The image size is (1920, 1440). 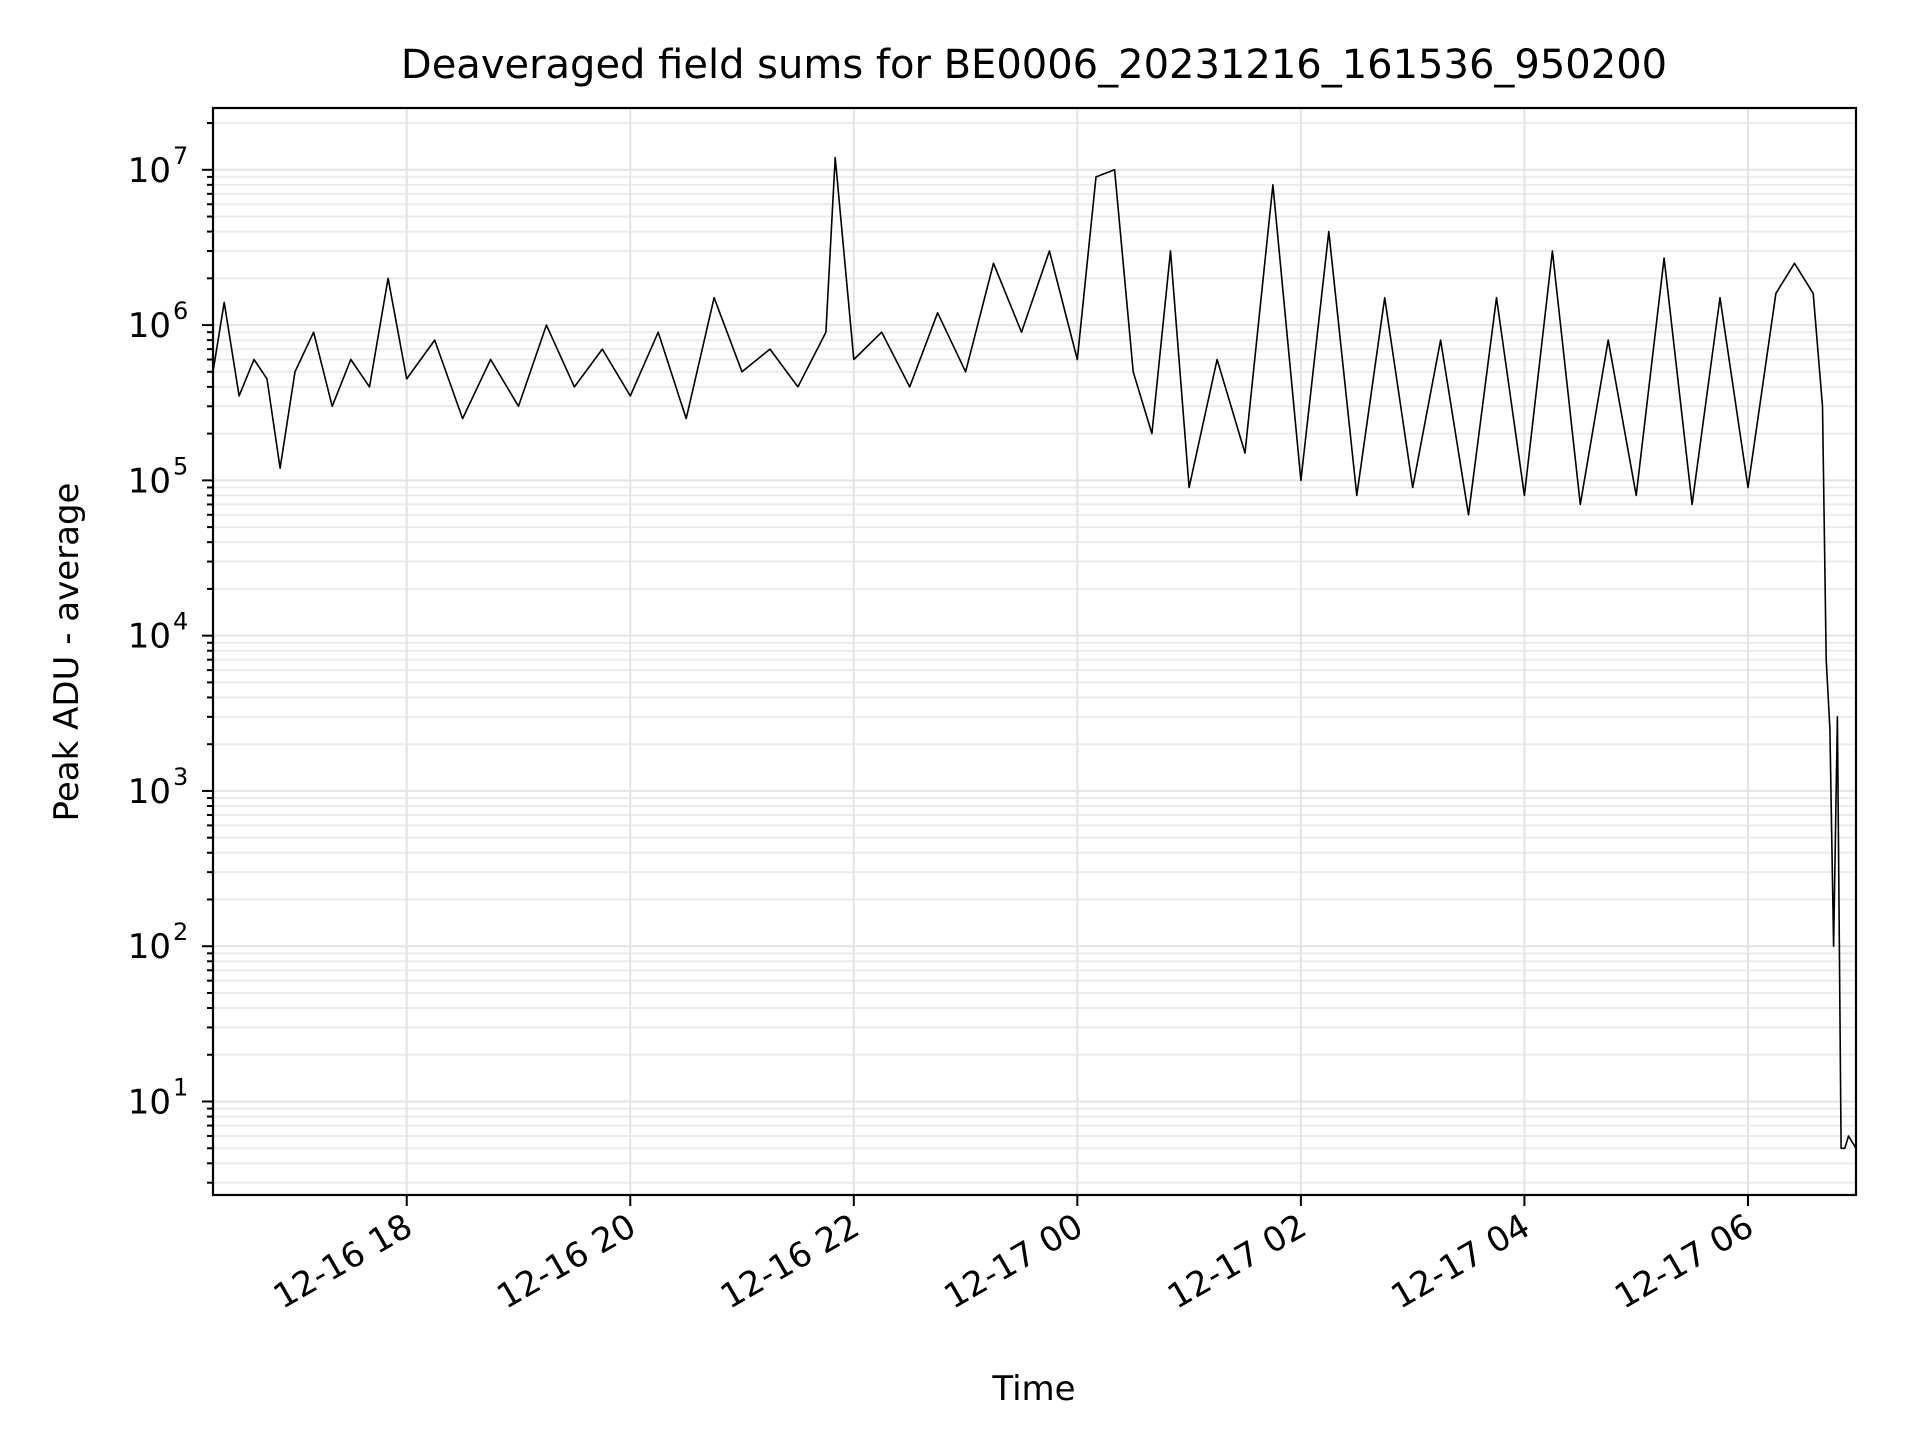 I want to click on y-tick-label: 10 7, so click(x=158, y=166).